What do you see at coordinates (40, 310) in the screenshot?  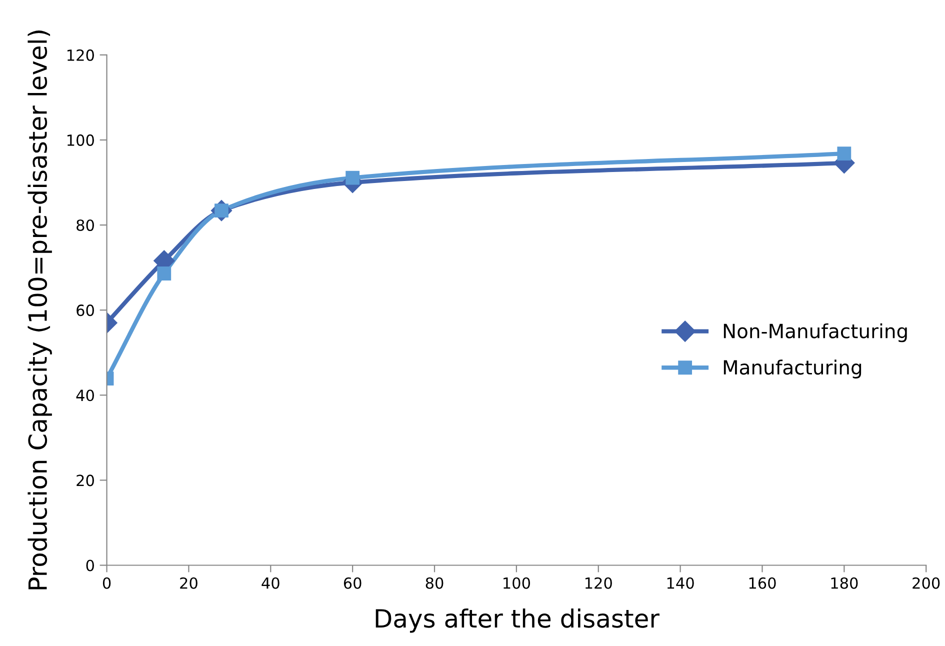 I see `y-axis-title: Production Capacity (100=pre-disaster level)` at bounding box center [40, 310].